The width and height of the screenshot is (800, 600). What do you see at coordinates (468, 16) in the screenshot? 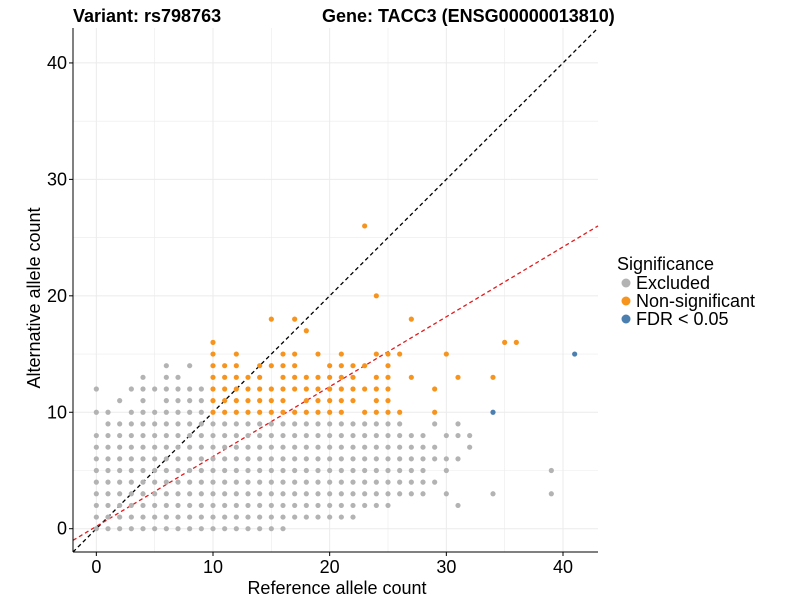
I see `chart-title-gene: Gene: TACC3 (ENSG00000013810)` at bounding box center [468, 16].